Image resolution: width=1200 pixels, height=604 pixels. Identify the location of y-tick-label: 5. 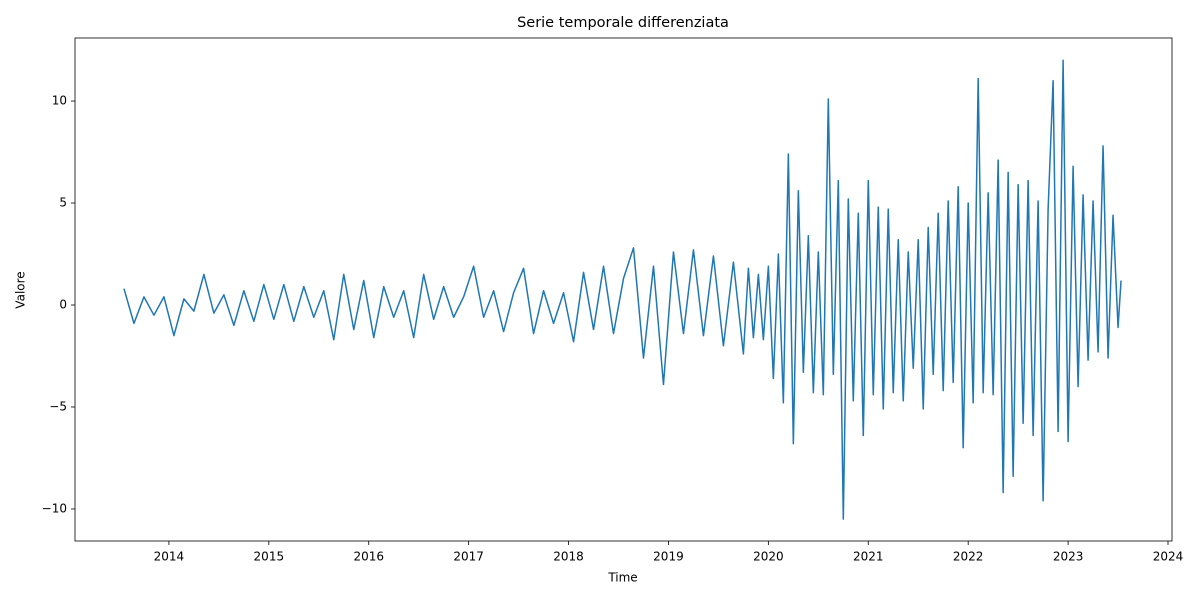
(63, 203).